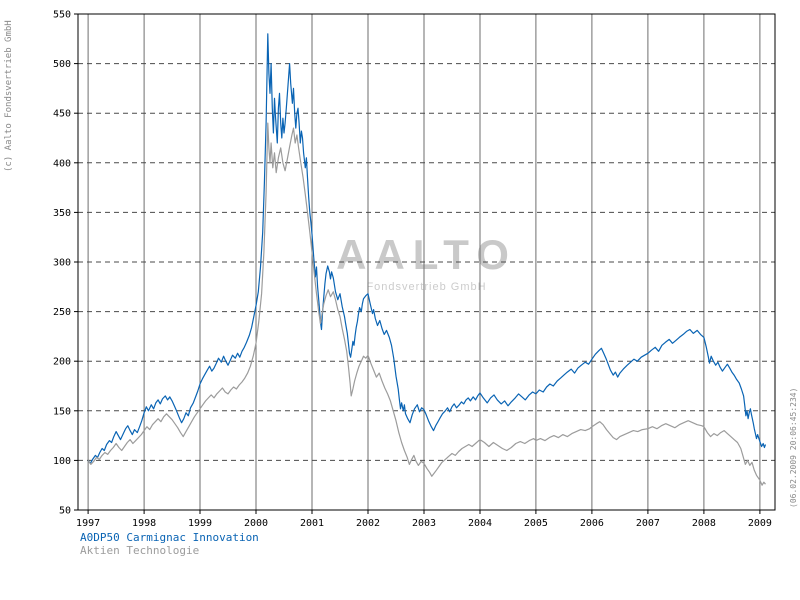 Image resolution: width=800 pixels, height=600 pixels. I want to click on x-tick-label: 2009, so click(760, 523).